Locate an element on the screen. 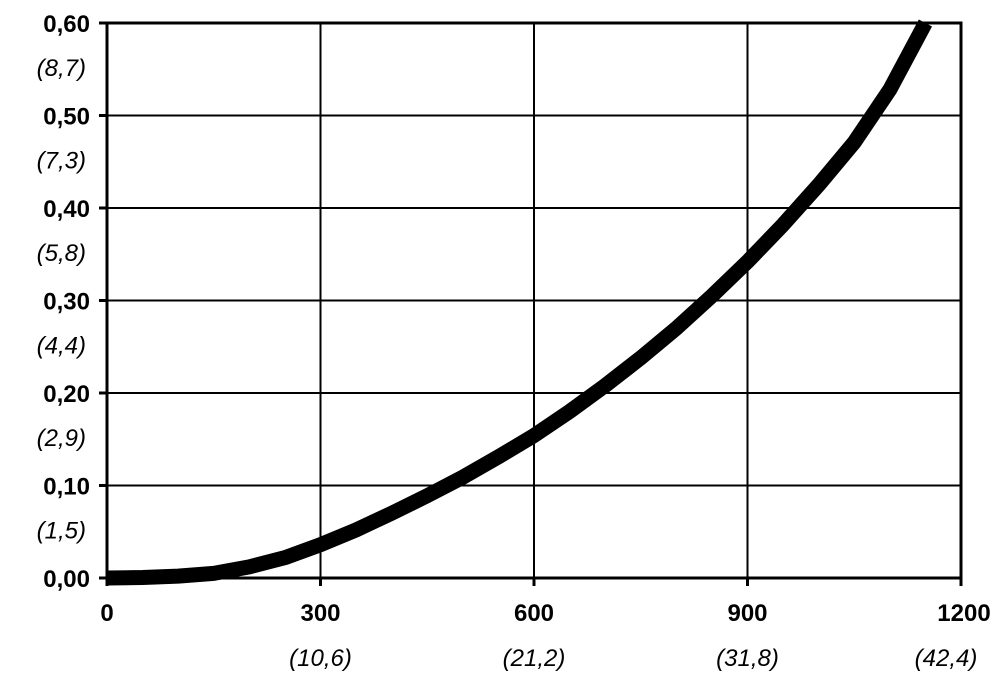 The height and width of the screenshot is (687, 1000). y-tick-label: 0,60 is located at coordinates (66, 24).